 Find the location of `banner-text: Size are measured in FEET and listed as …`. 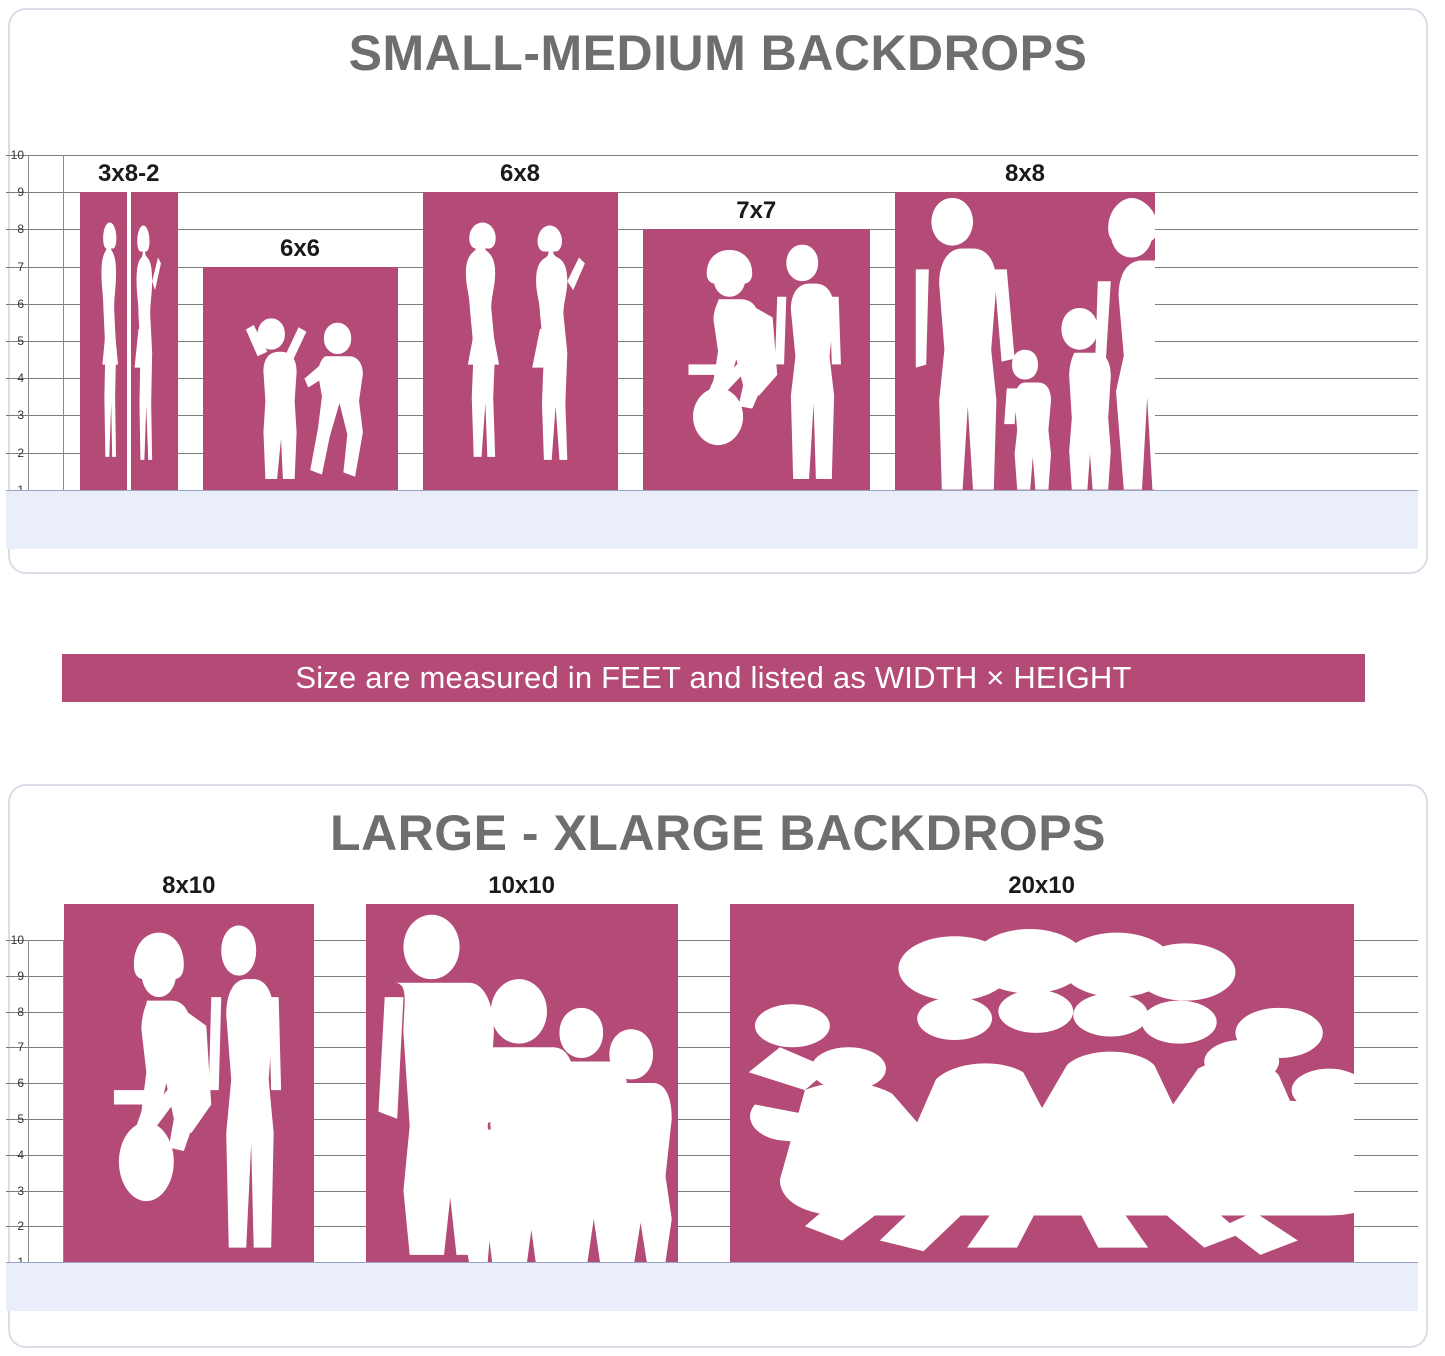

banner-text: Size are measured in FEET and listed as … is located at coordinates (713, 677).